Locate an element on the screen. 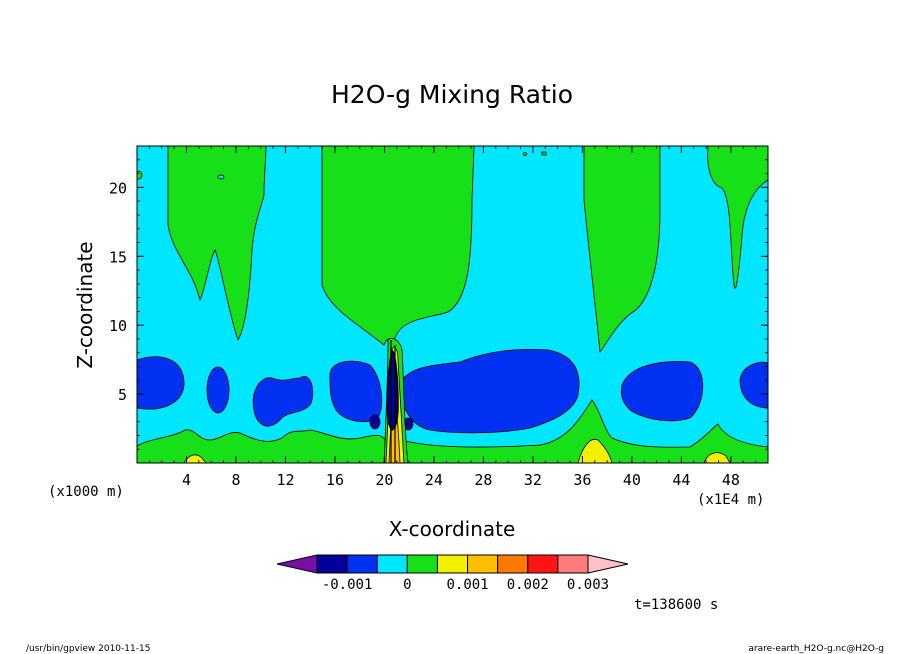 The width and height of the screenshot is (904, 654). x-scale-note: (x1E4 m) is located at coordinates (730, 500).